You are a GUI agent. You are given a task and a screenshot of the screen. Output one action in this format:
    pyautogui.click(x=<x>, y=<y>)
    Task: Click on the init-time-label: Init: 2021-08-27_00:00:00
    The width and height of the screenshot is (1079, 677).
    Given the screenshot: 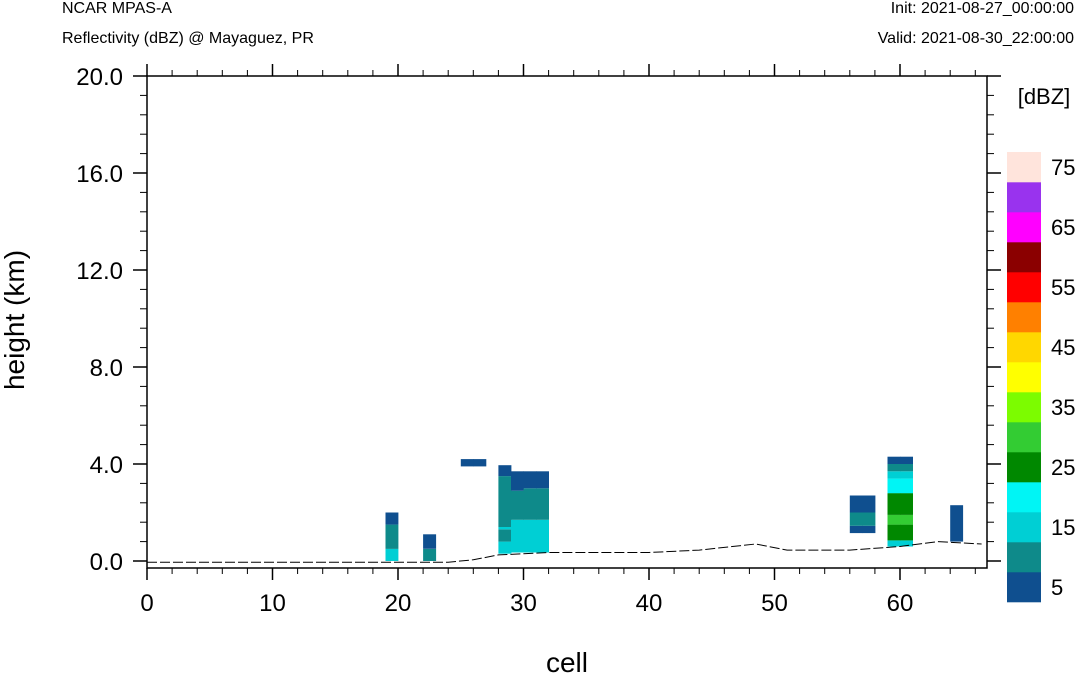 What is the action you would take?
    pyautogui.click(x=982, y=8)
    